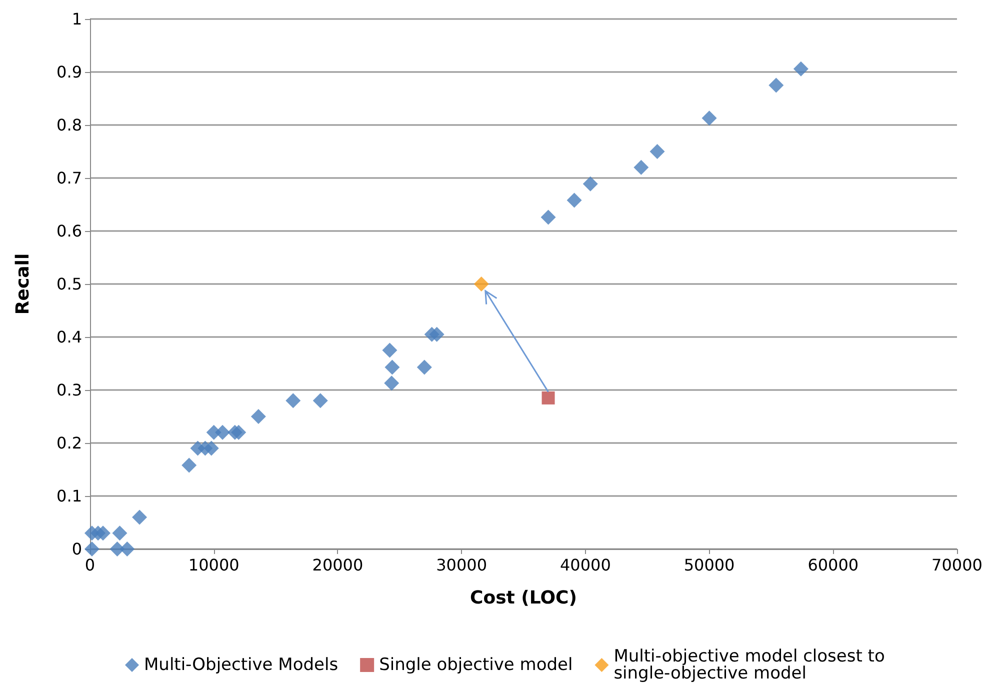 This screenshot has width=991, height=689. Describe the element at coordinates (214, 565) in the screenshot. I see `x-tick-label: 10000` at that location.